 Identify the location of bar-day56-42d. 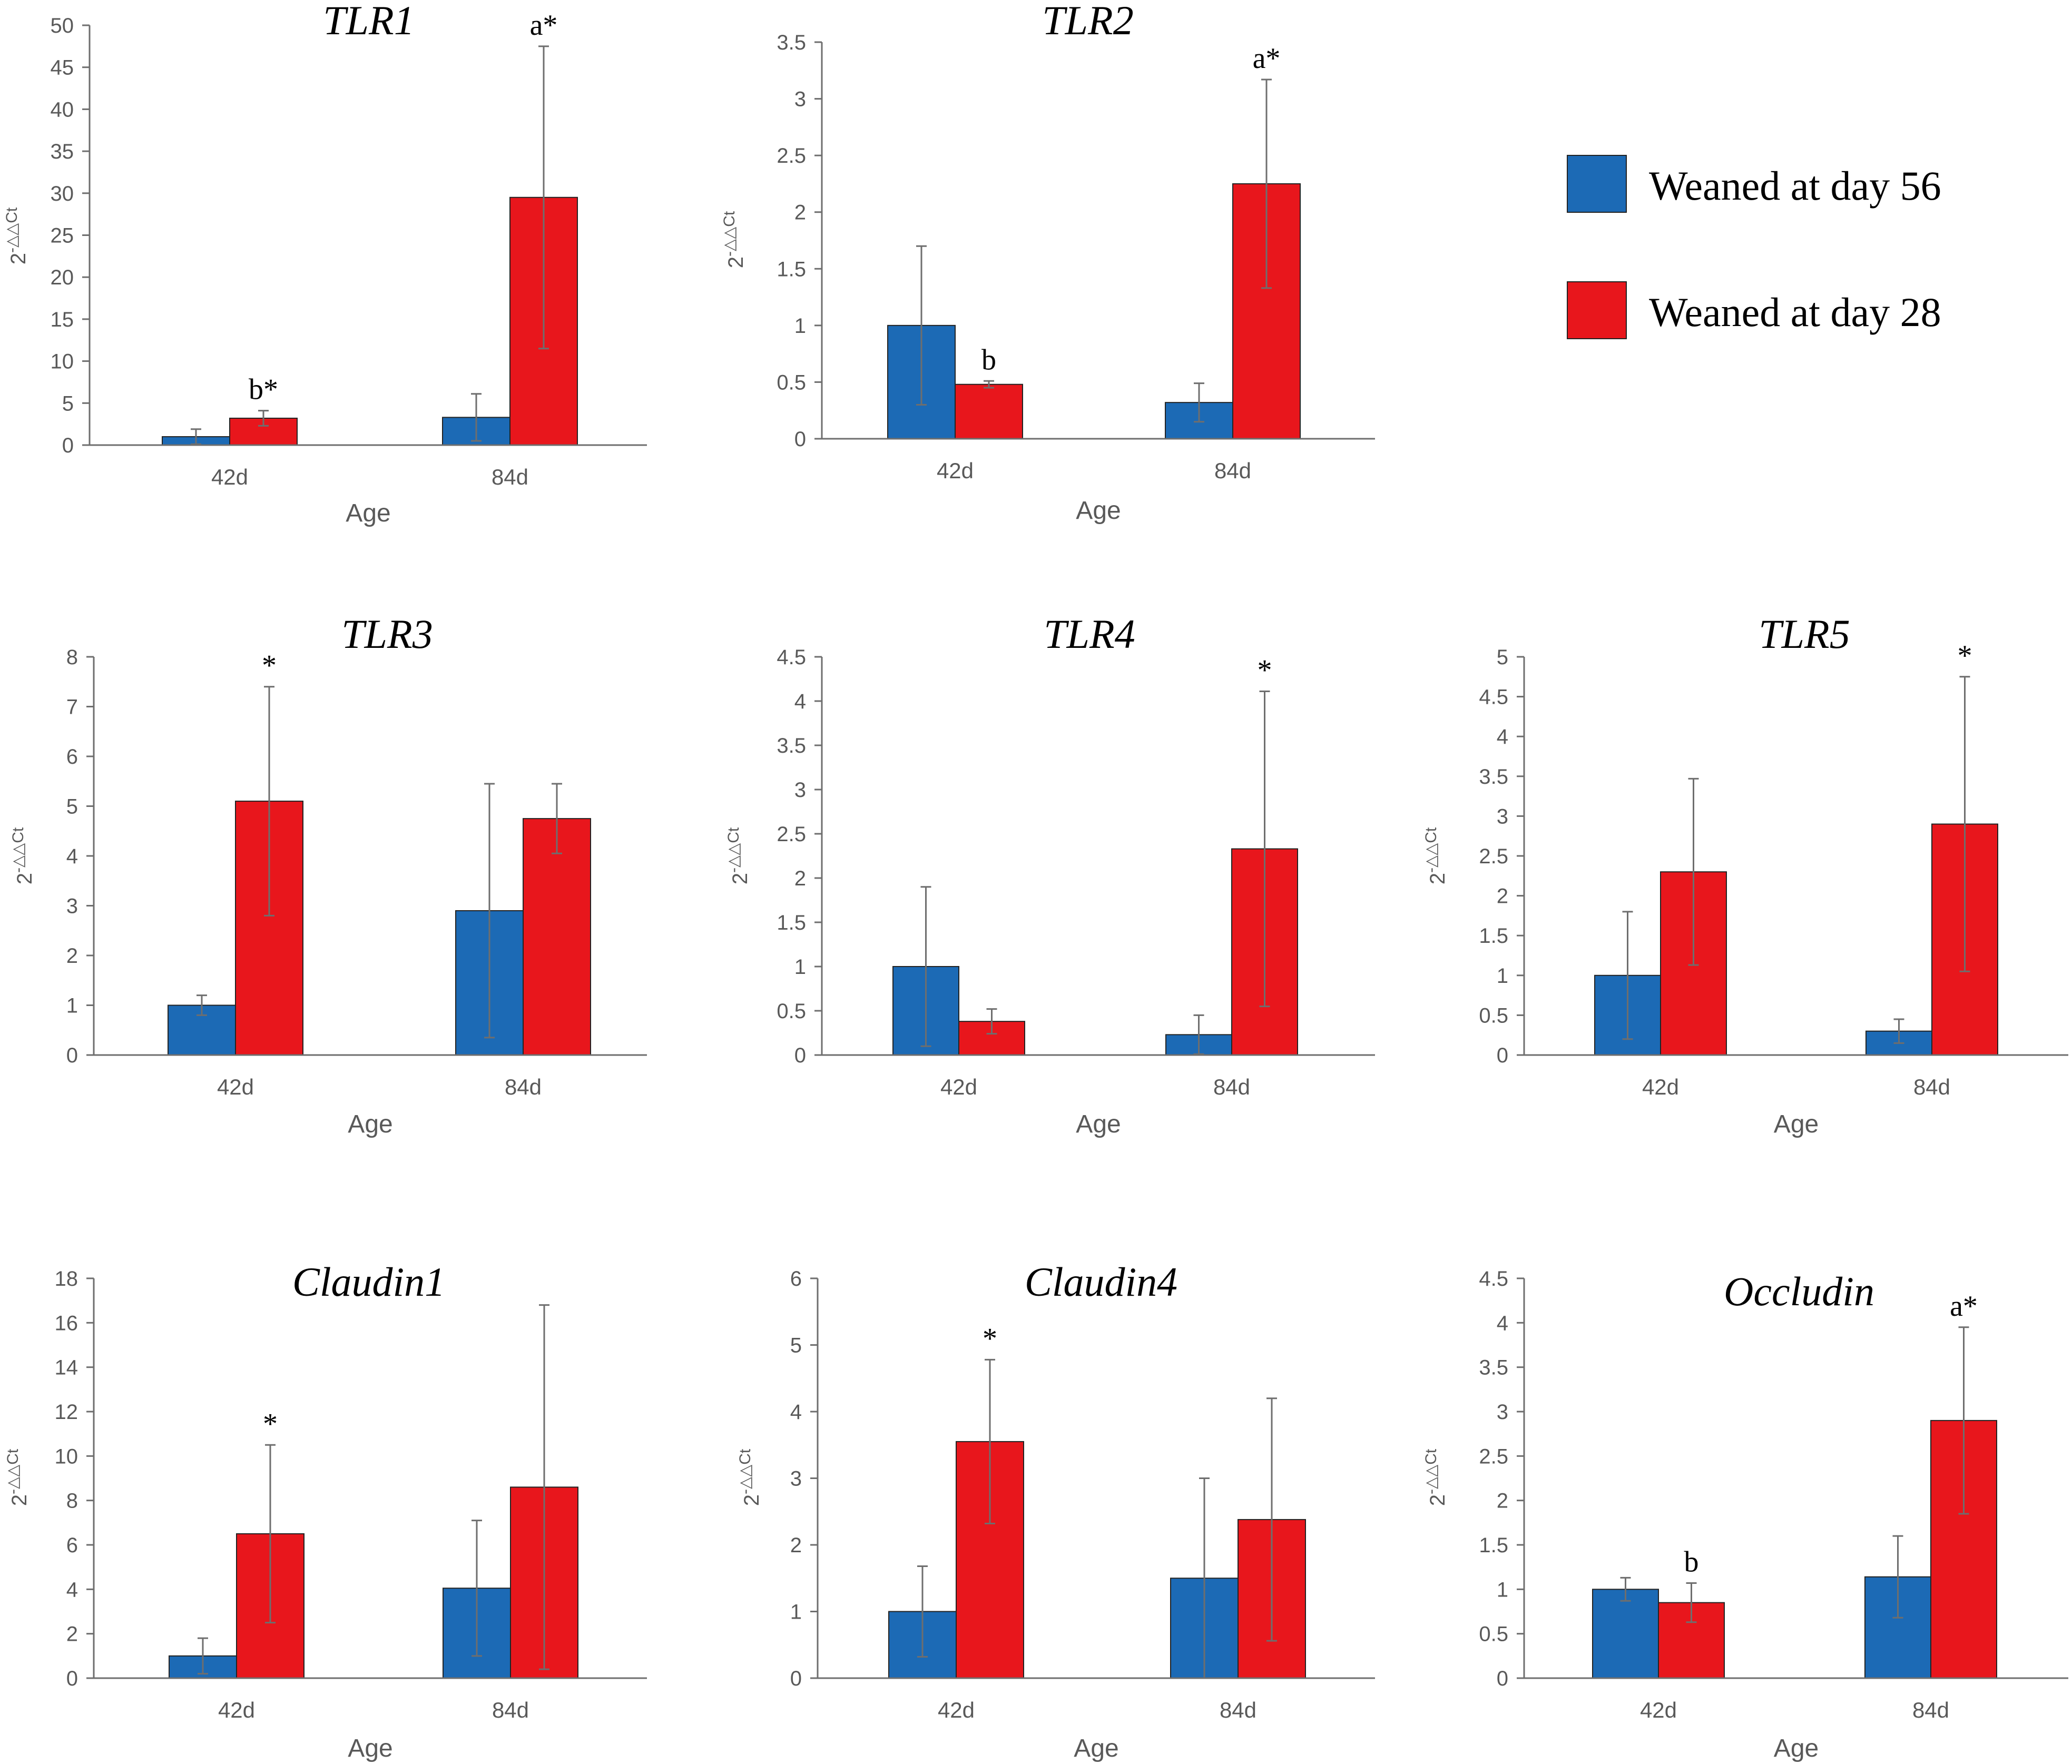
(1626, 1634).